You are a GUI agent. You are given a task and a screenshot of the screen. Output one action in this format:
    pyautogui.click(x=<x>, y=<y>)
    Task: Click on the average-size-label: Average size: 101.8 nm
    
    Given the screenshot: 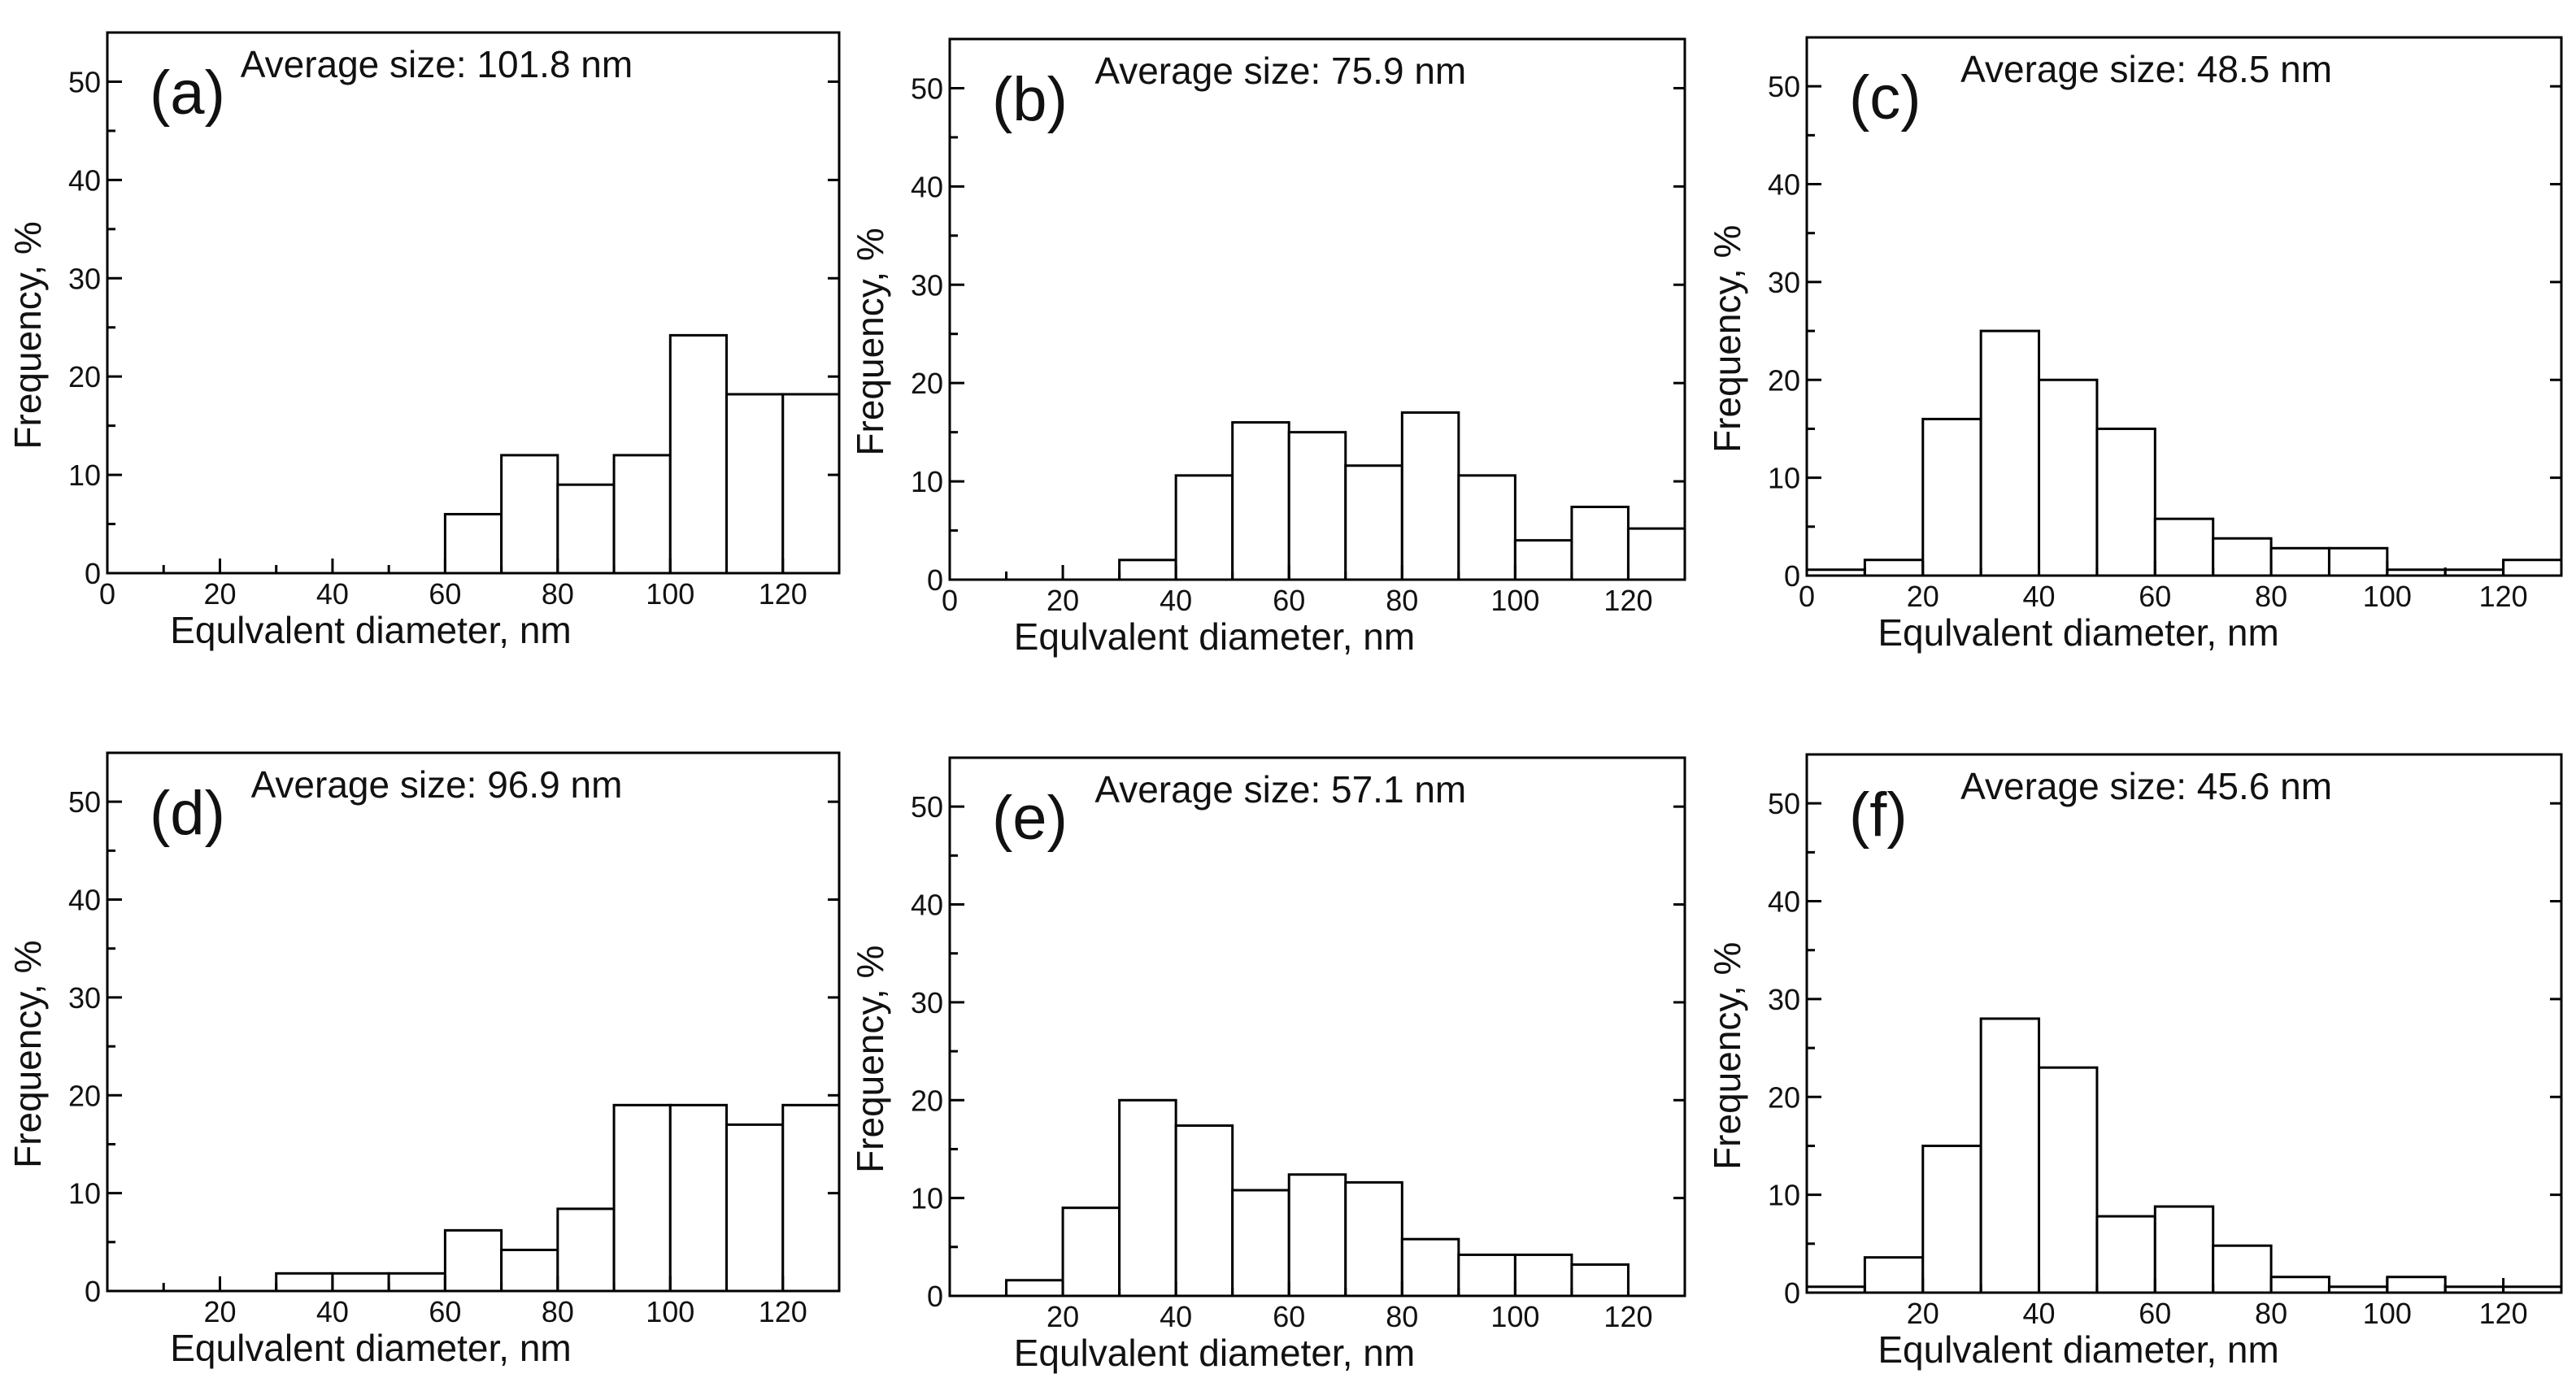 What is the action you would take?
    pyautogui.click(x=437, y=64)
    